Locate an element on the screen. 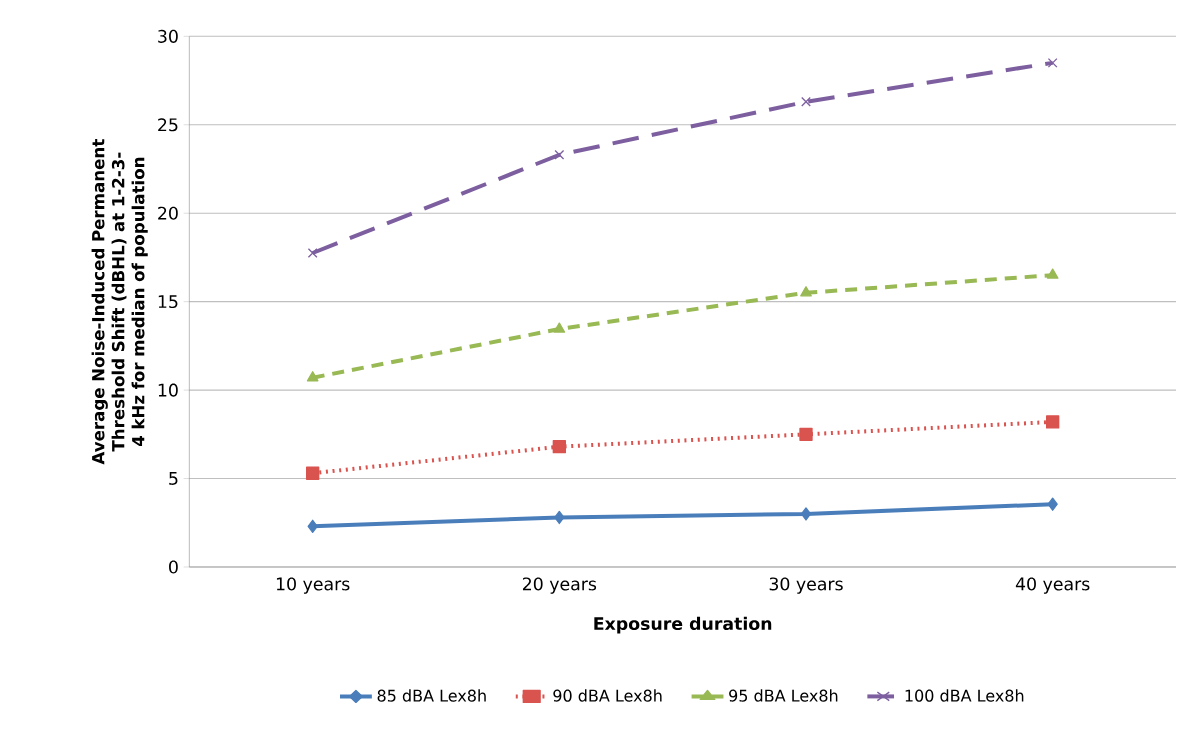 The width and height of the screenshot is (1203, 731). y-tick-label: 15 is located at coordinates (168, 302).